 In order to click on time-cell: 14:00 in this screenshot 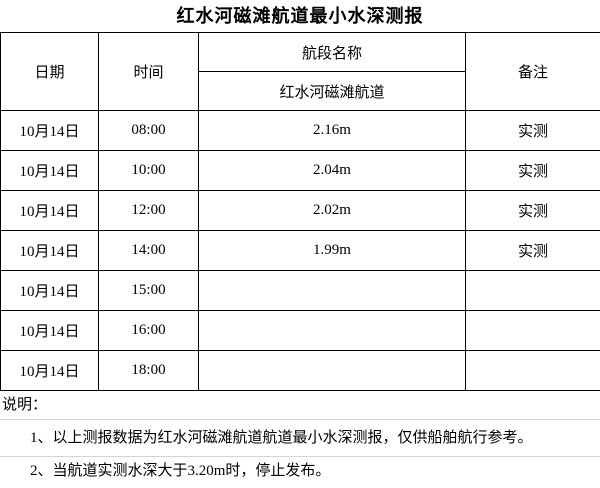, I will do `click(148, 250)`.